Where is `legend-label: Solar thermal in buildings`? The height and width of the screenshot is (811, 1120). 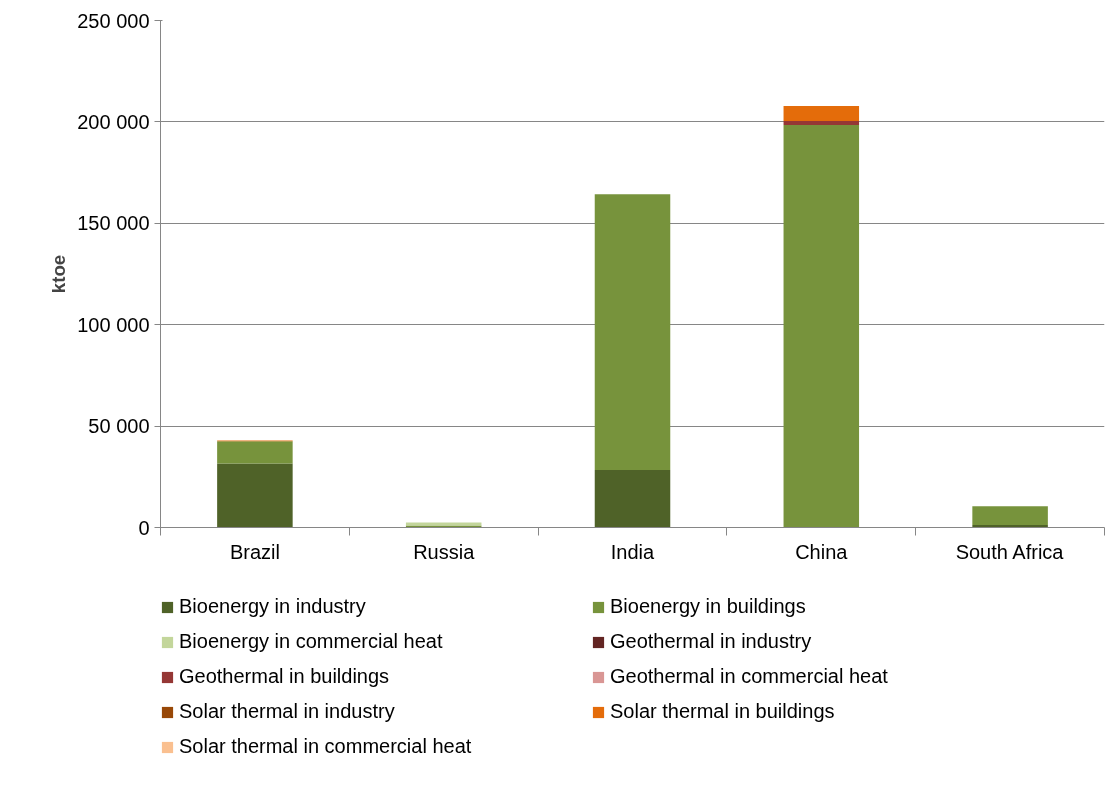 legend-label: Solar thermal in buildings is located at coordinates (723, 711).